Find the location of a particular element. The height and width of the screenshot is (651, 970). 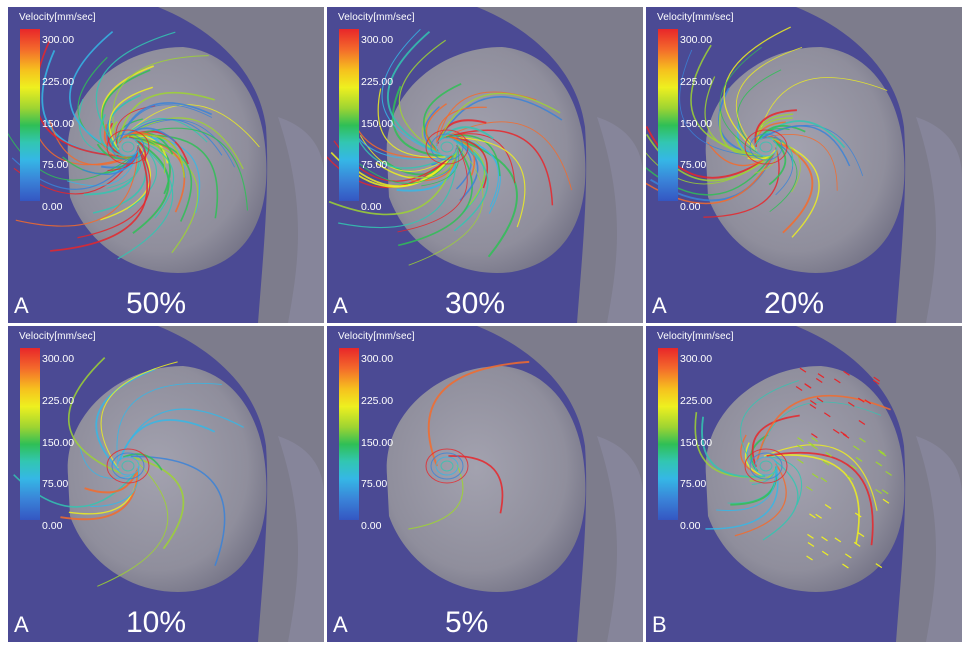

colorbar-tick-label: 0.00 is located at coordinates (690, 207).